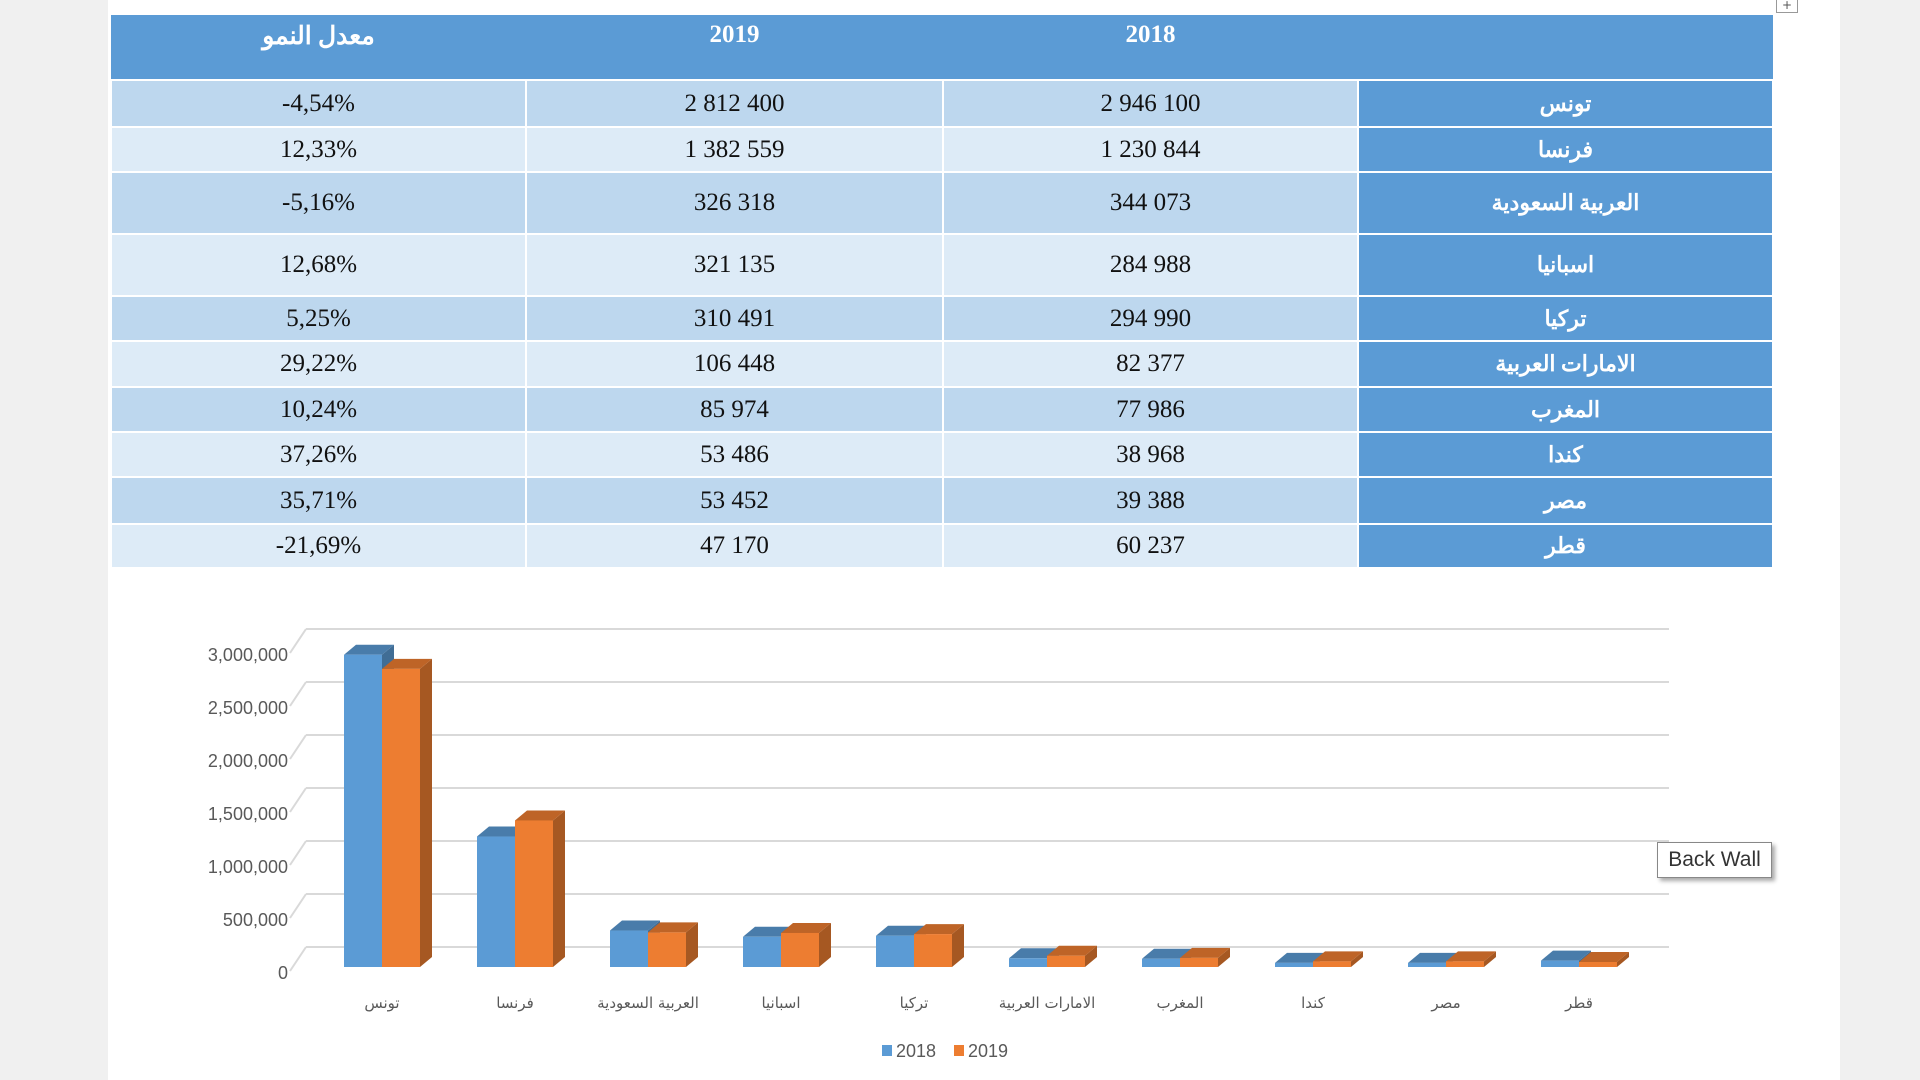 The image size is (1920, 1080). What do you see at coordinates (1565, 546) in the screenshot?
I see `country-cell: قطر` at bounding box center [1565, 546].